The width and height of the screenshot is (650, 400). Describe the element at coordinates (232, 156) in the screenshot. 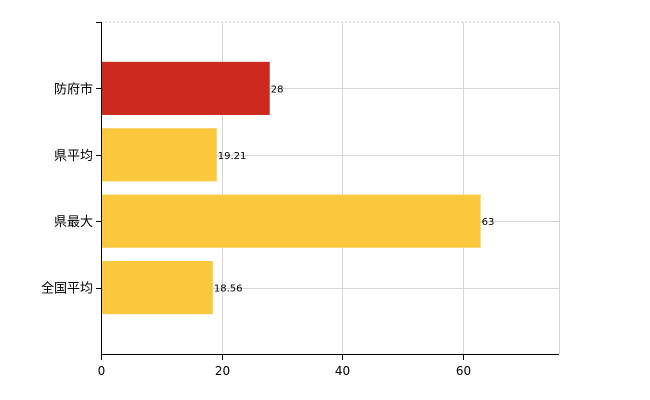

I see `data-label-1: 19.21` at that location.